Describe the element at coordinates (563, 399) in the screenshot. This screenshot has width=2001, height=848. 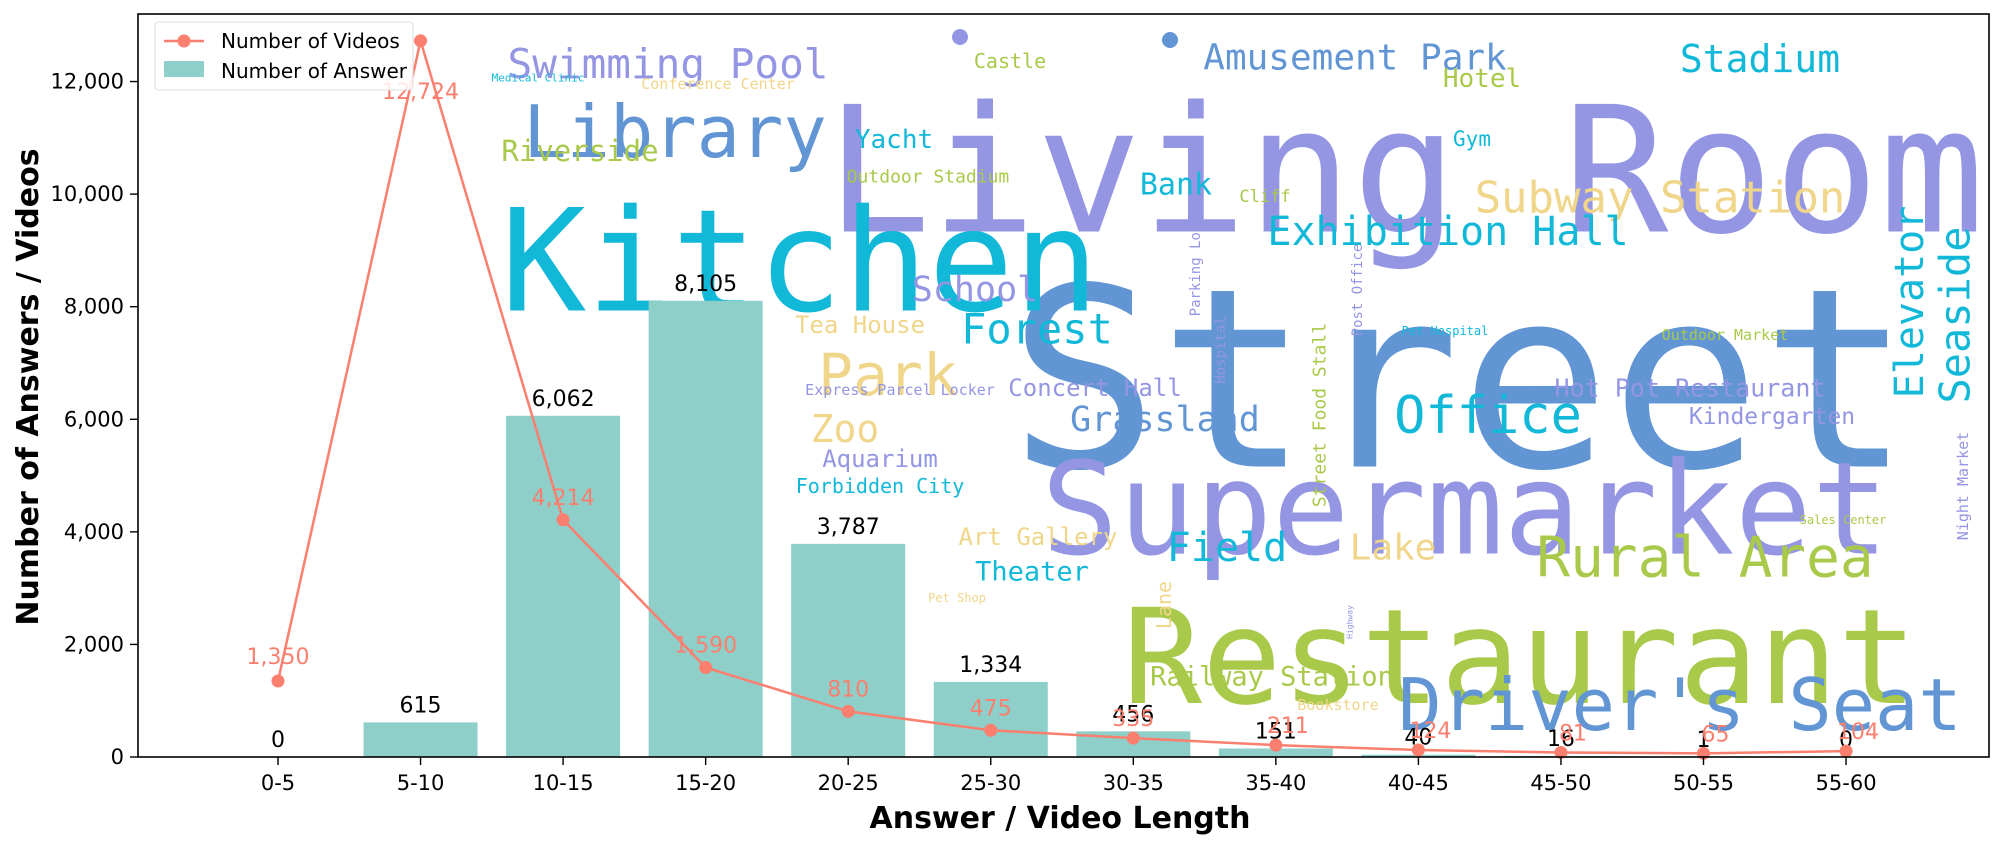
I see `bar-value-label: 6,062` at that location.